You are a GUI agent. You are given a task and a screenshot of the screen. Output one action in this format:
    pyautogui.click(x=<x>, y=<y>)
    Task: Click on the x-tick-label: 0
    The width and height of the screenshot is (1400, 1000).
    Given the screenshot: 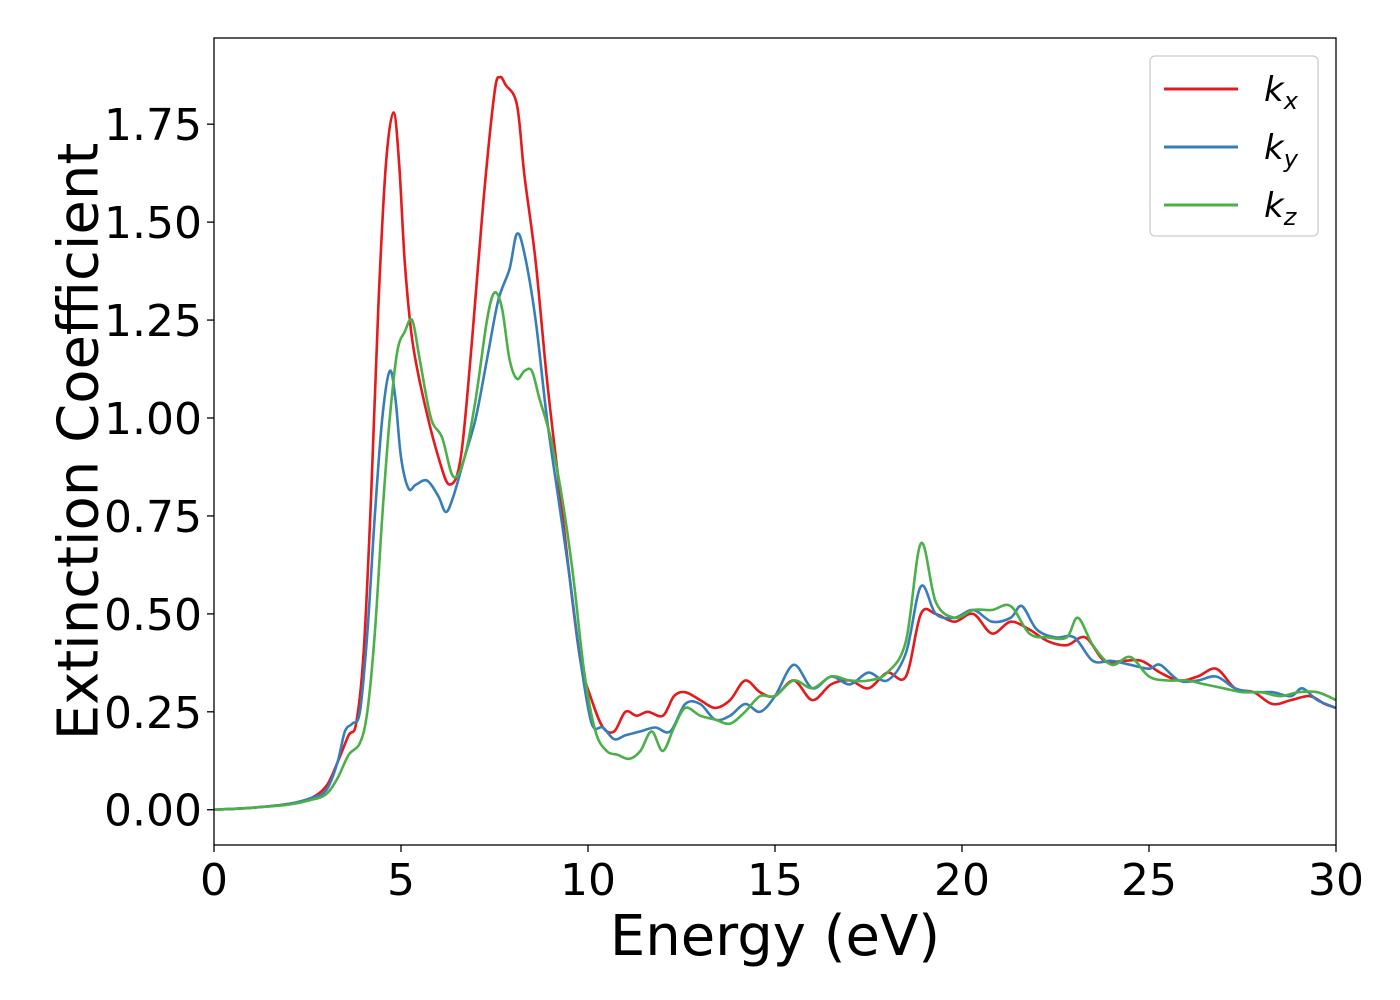 What is the action you would take?
    pyautogui.click(x=214, y=880)
    